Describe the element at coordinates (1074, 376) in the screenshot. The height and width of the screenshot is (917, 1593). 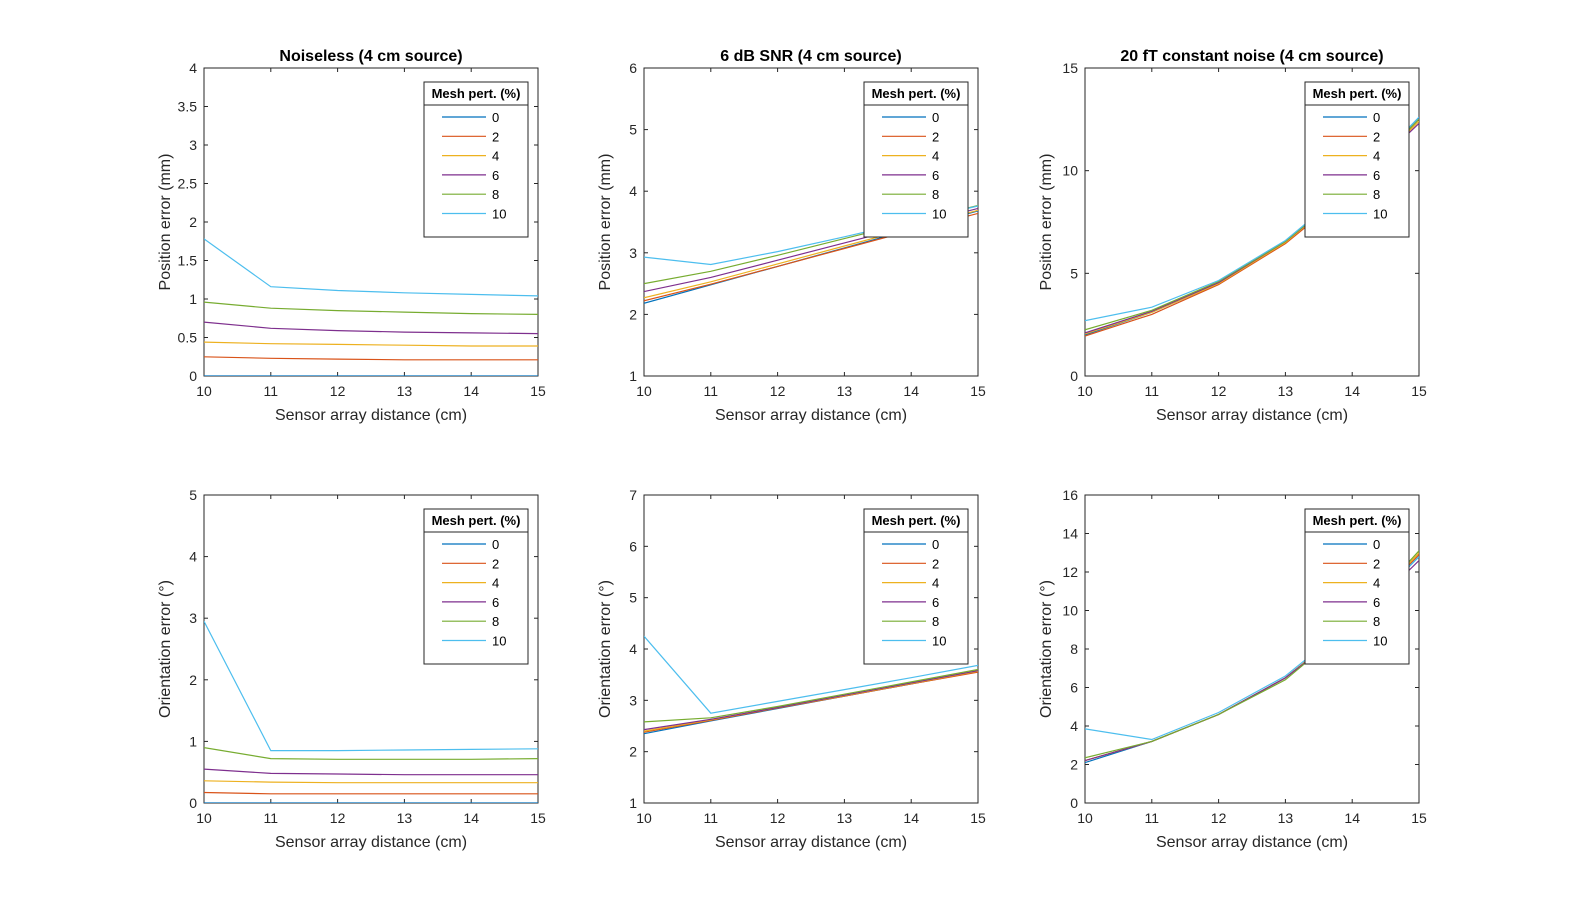
I see `y-tick-label: 0` at that location.